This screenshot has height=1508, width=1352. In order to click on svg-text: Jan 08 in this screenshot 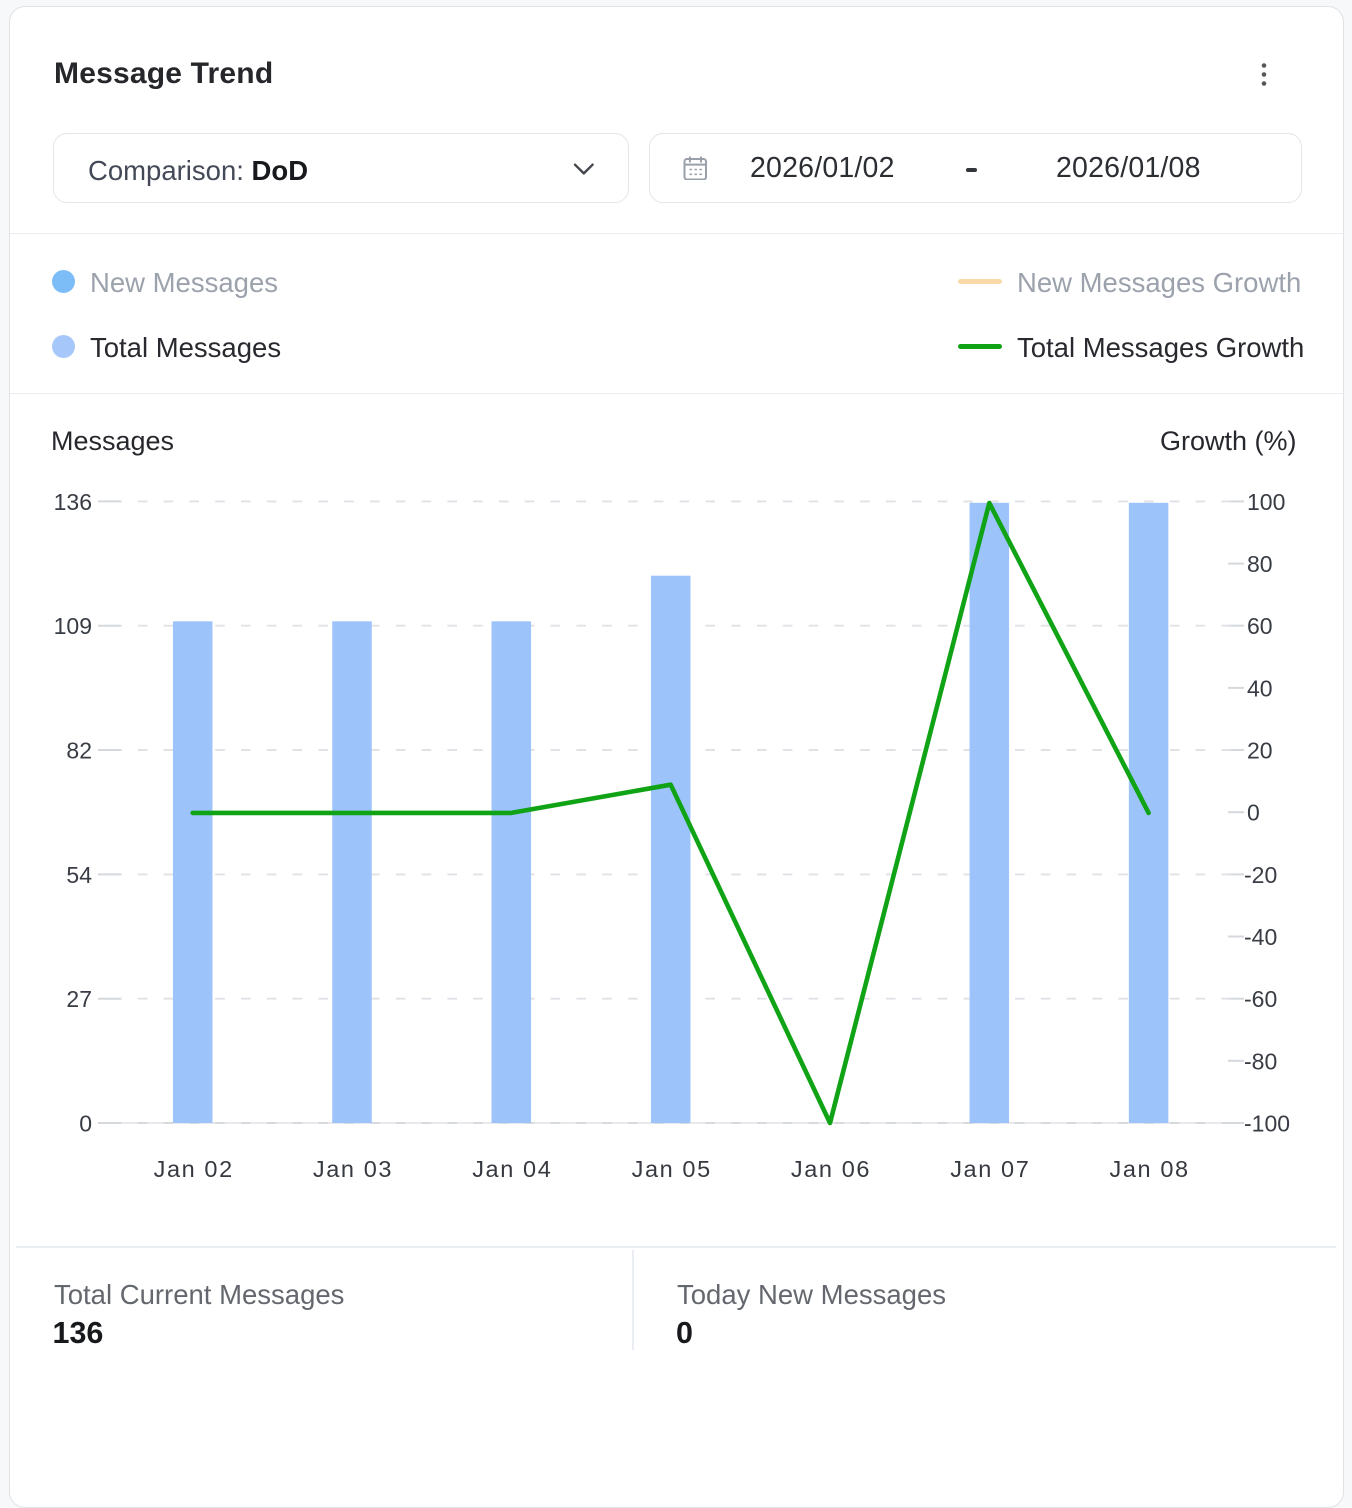, I will do `click(1150, 1169)`.